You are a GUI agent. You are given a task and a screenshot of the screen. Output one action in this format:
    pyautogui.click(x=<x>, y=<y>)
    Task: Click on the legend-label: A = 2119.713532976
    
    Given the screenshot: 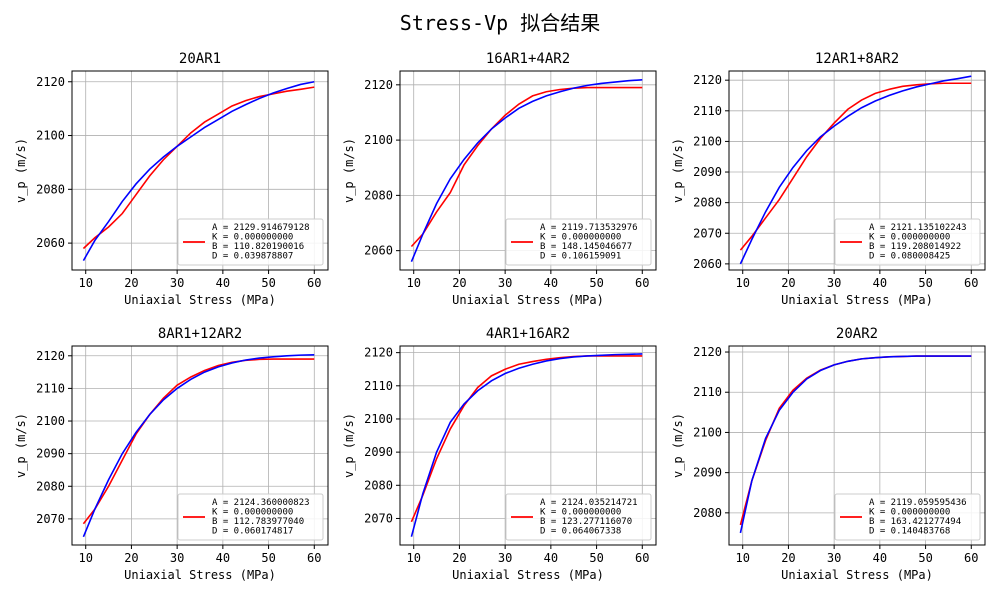 What is the action you would take?
    pyautogui.click(x=589, y=228)
    